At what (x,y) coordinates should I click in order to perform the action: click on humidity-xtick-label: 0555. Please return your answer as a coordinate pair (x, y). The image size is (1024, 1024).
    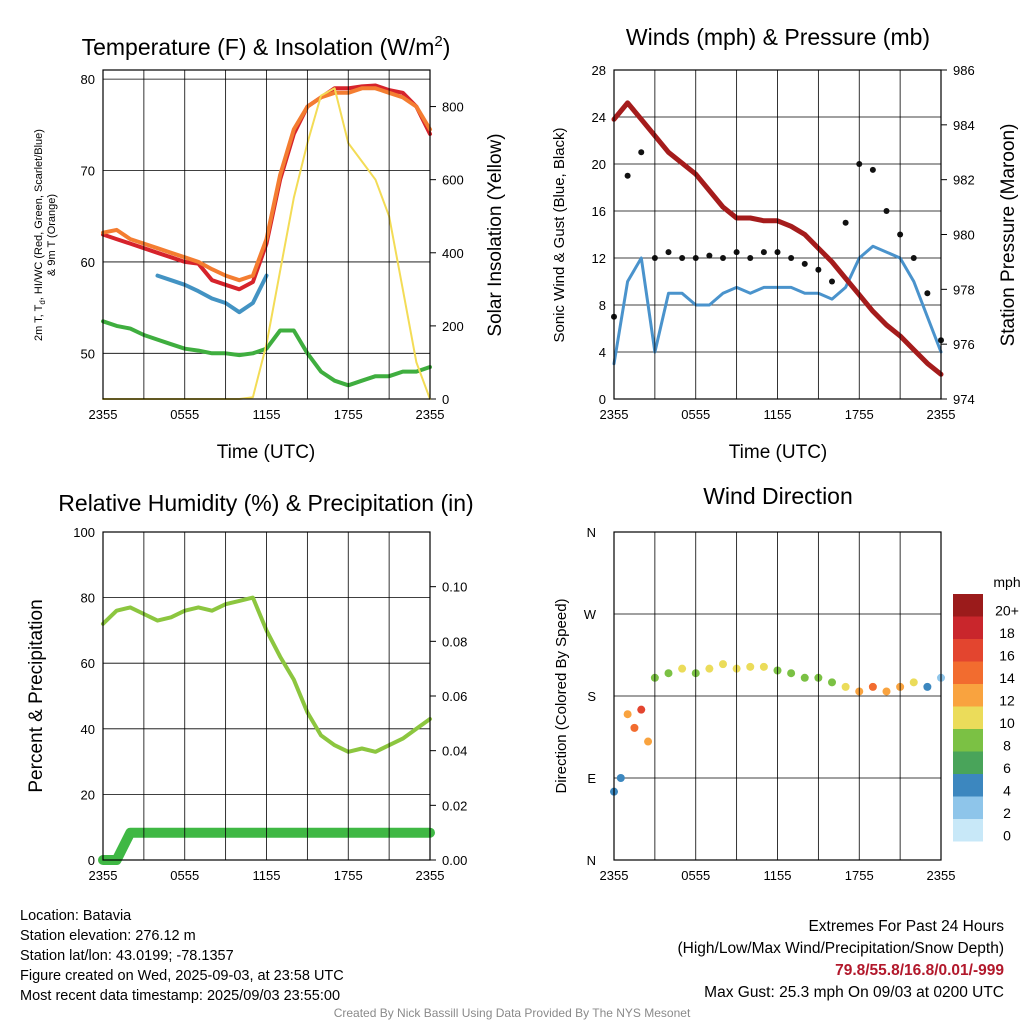
    Looking at the image, I should click on (184, 875).